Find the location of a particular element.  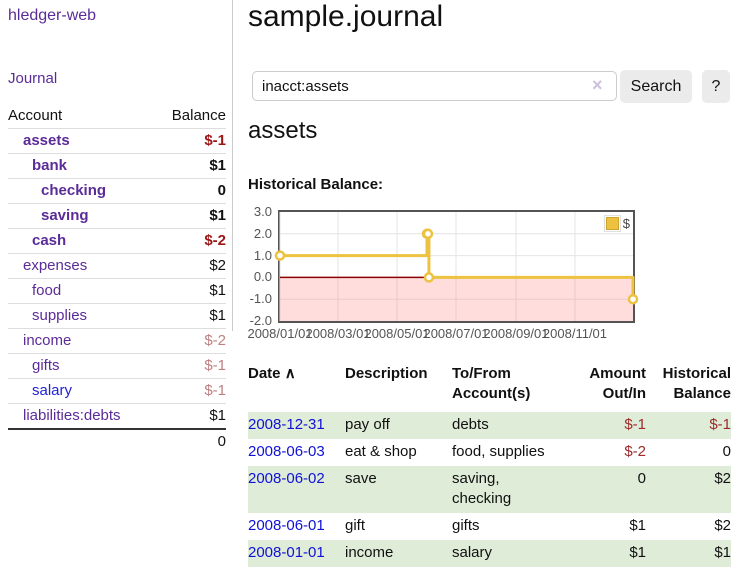

transaction-date-link: 2008-12-31 is located at coordinates (286, 424).